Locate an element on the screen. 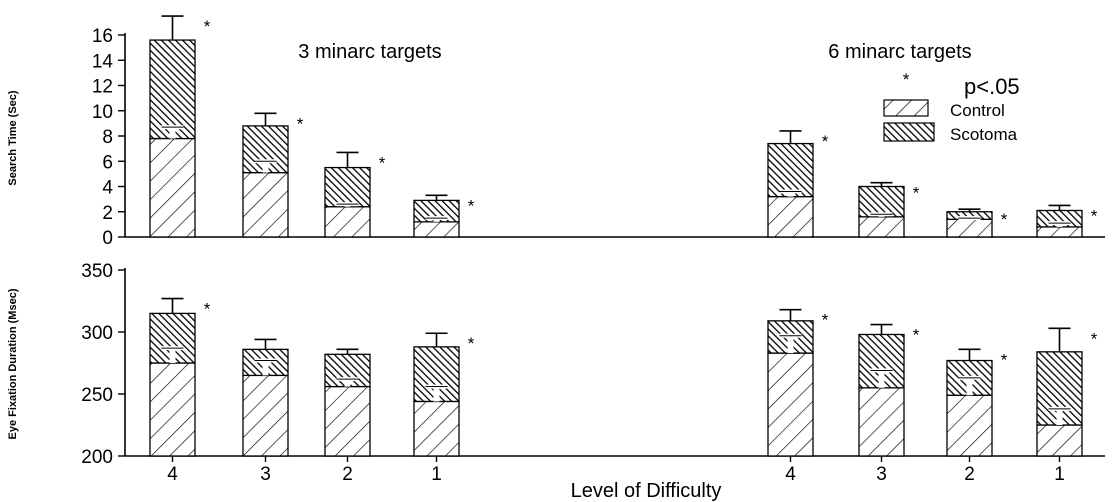 This screenshot has width=1118, height=502. y-tick-label: 0 is located at coordinates (107, 238).